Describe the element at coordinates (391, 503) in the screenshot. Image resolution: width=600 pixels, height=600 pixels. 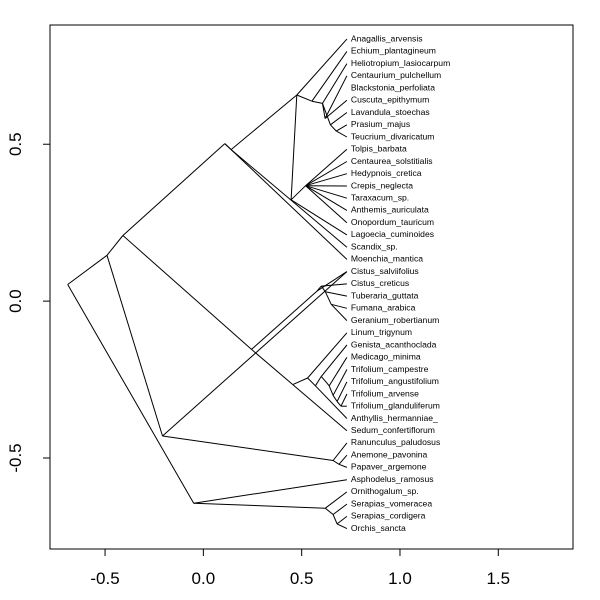
I see `tip-label: Serapias_vomeracea` at that location.